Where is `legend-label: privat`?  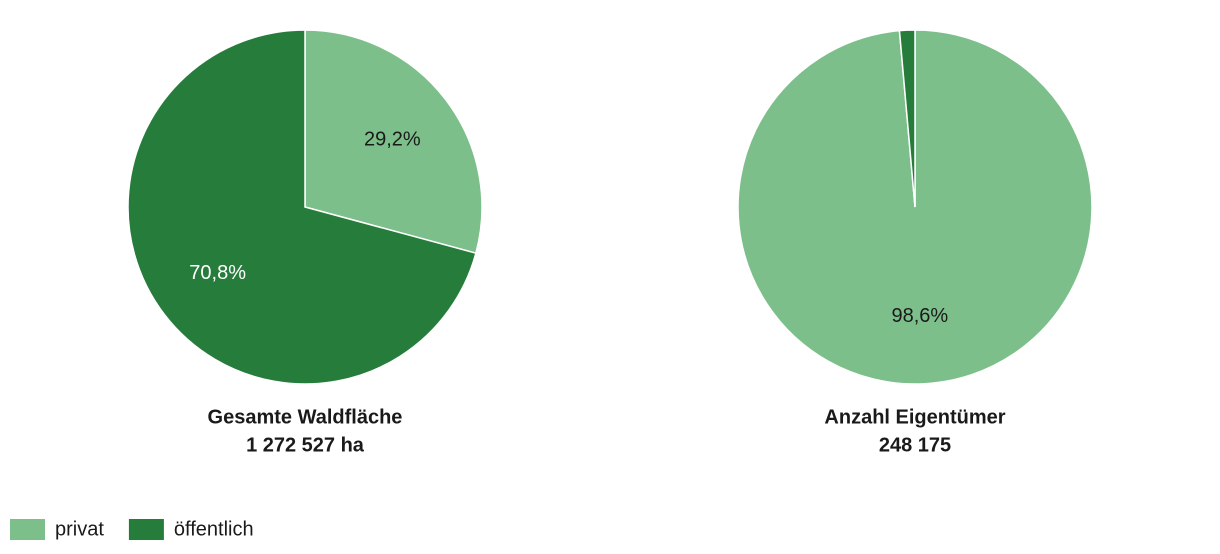
legend-label: privat is located at coordinates (79, 529).